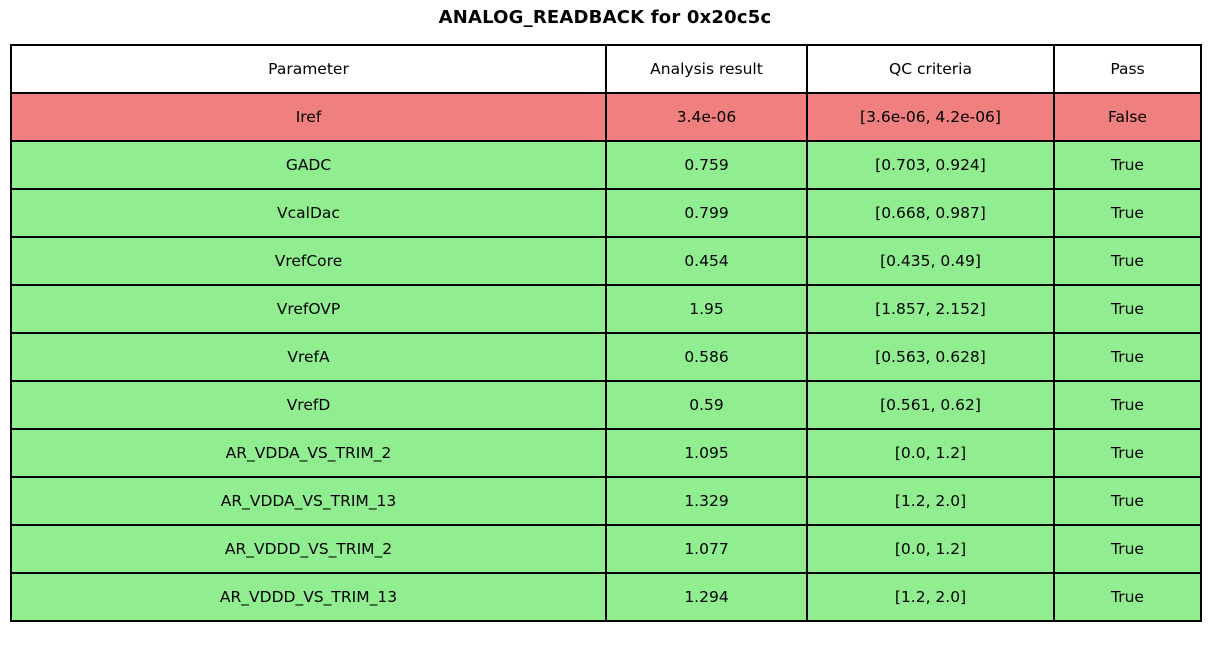  I want to click on cell-result: 1.077, so click(706, 549).